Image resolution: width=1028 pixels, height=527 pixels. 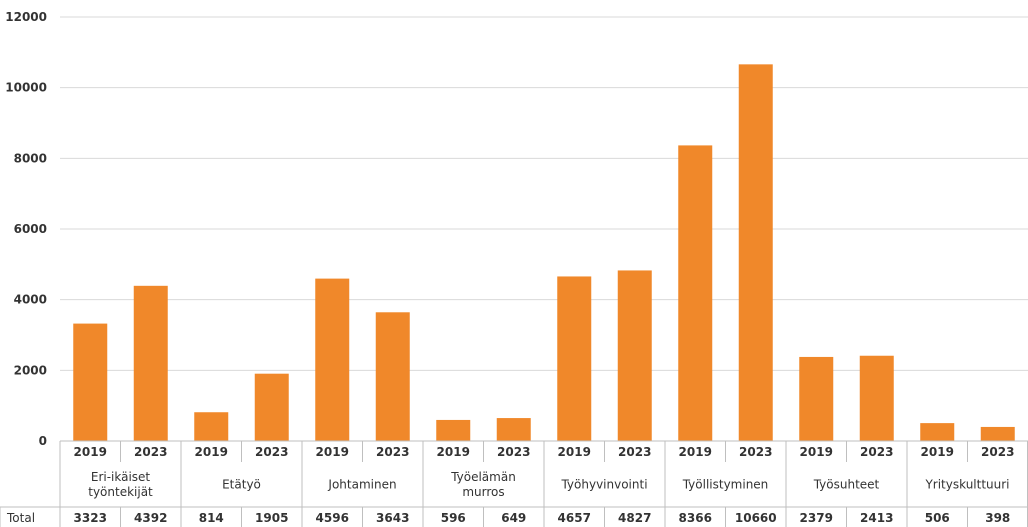 I want to click on data-table-value: 2379, so click(x=816, y=518).